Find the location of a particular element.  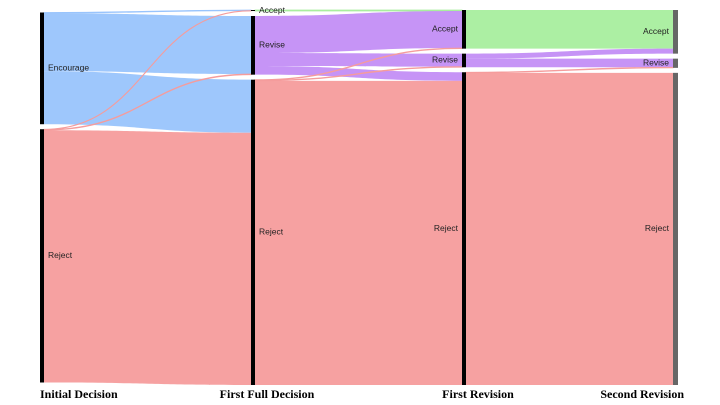

node-bar-s2_accept is located at coordinates (464, 29).